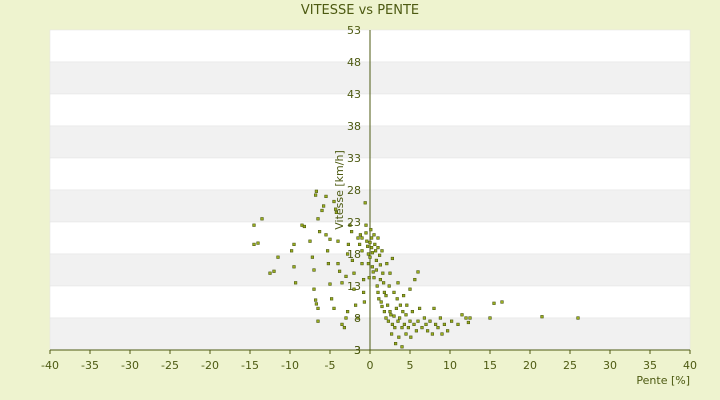 The height and width of the screenshot is (400, 720). Describe the element at coordinates (530, 365) in the screenshot. I see `x-tick-label: 20` at that location.